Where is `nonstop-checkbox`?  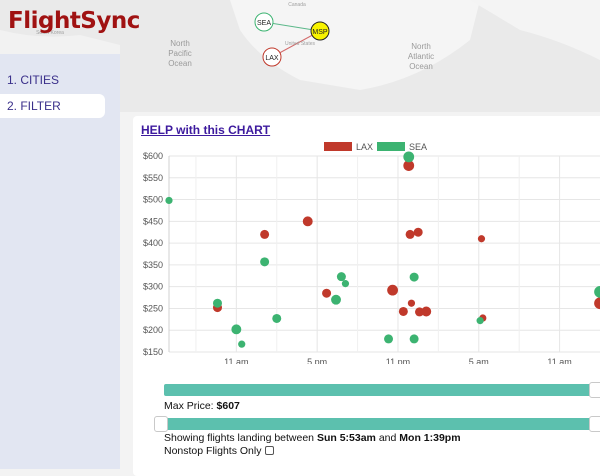 nonstop-checkbox is located at coordinates (270, 450).